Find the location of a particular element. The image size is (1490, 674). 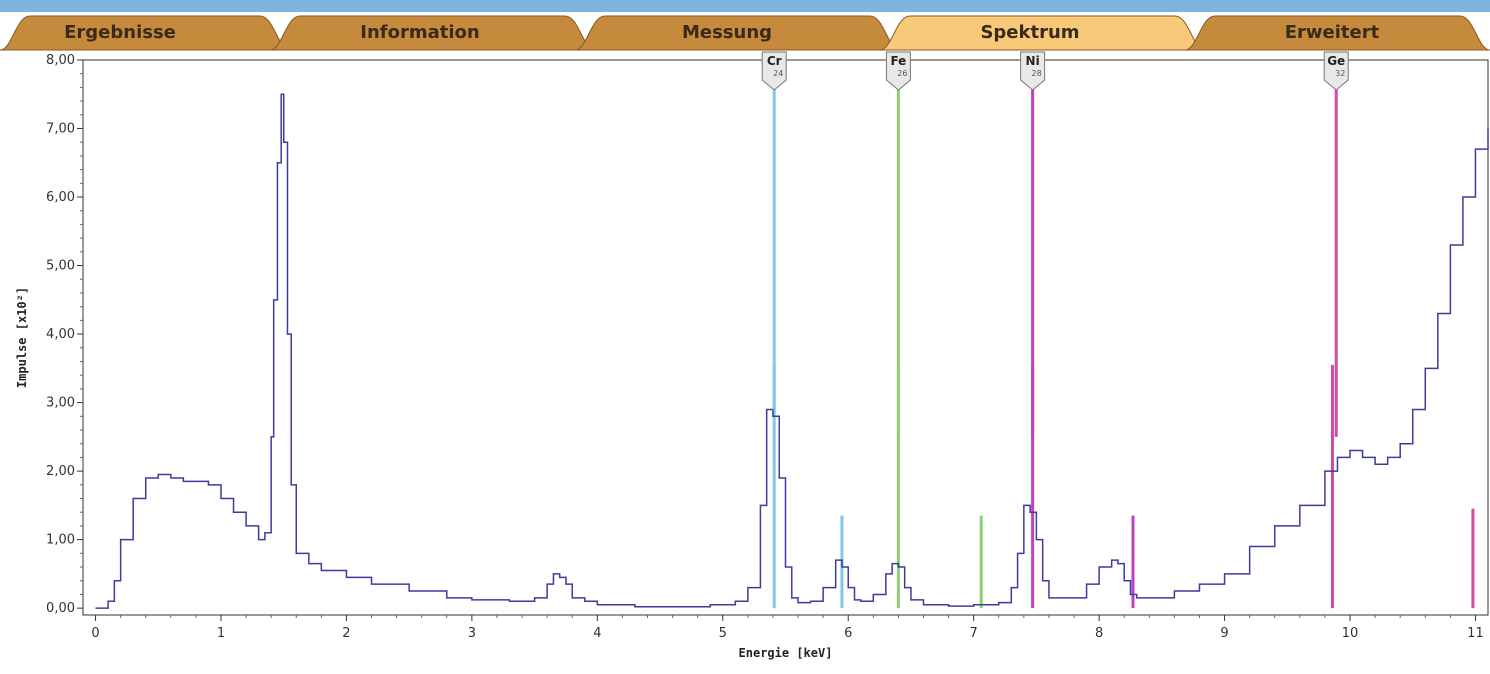

x-tick-label: 7 is located at coordinates (974, 633).